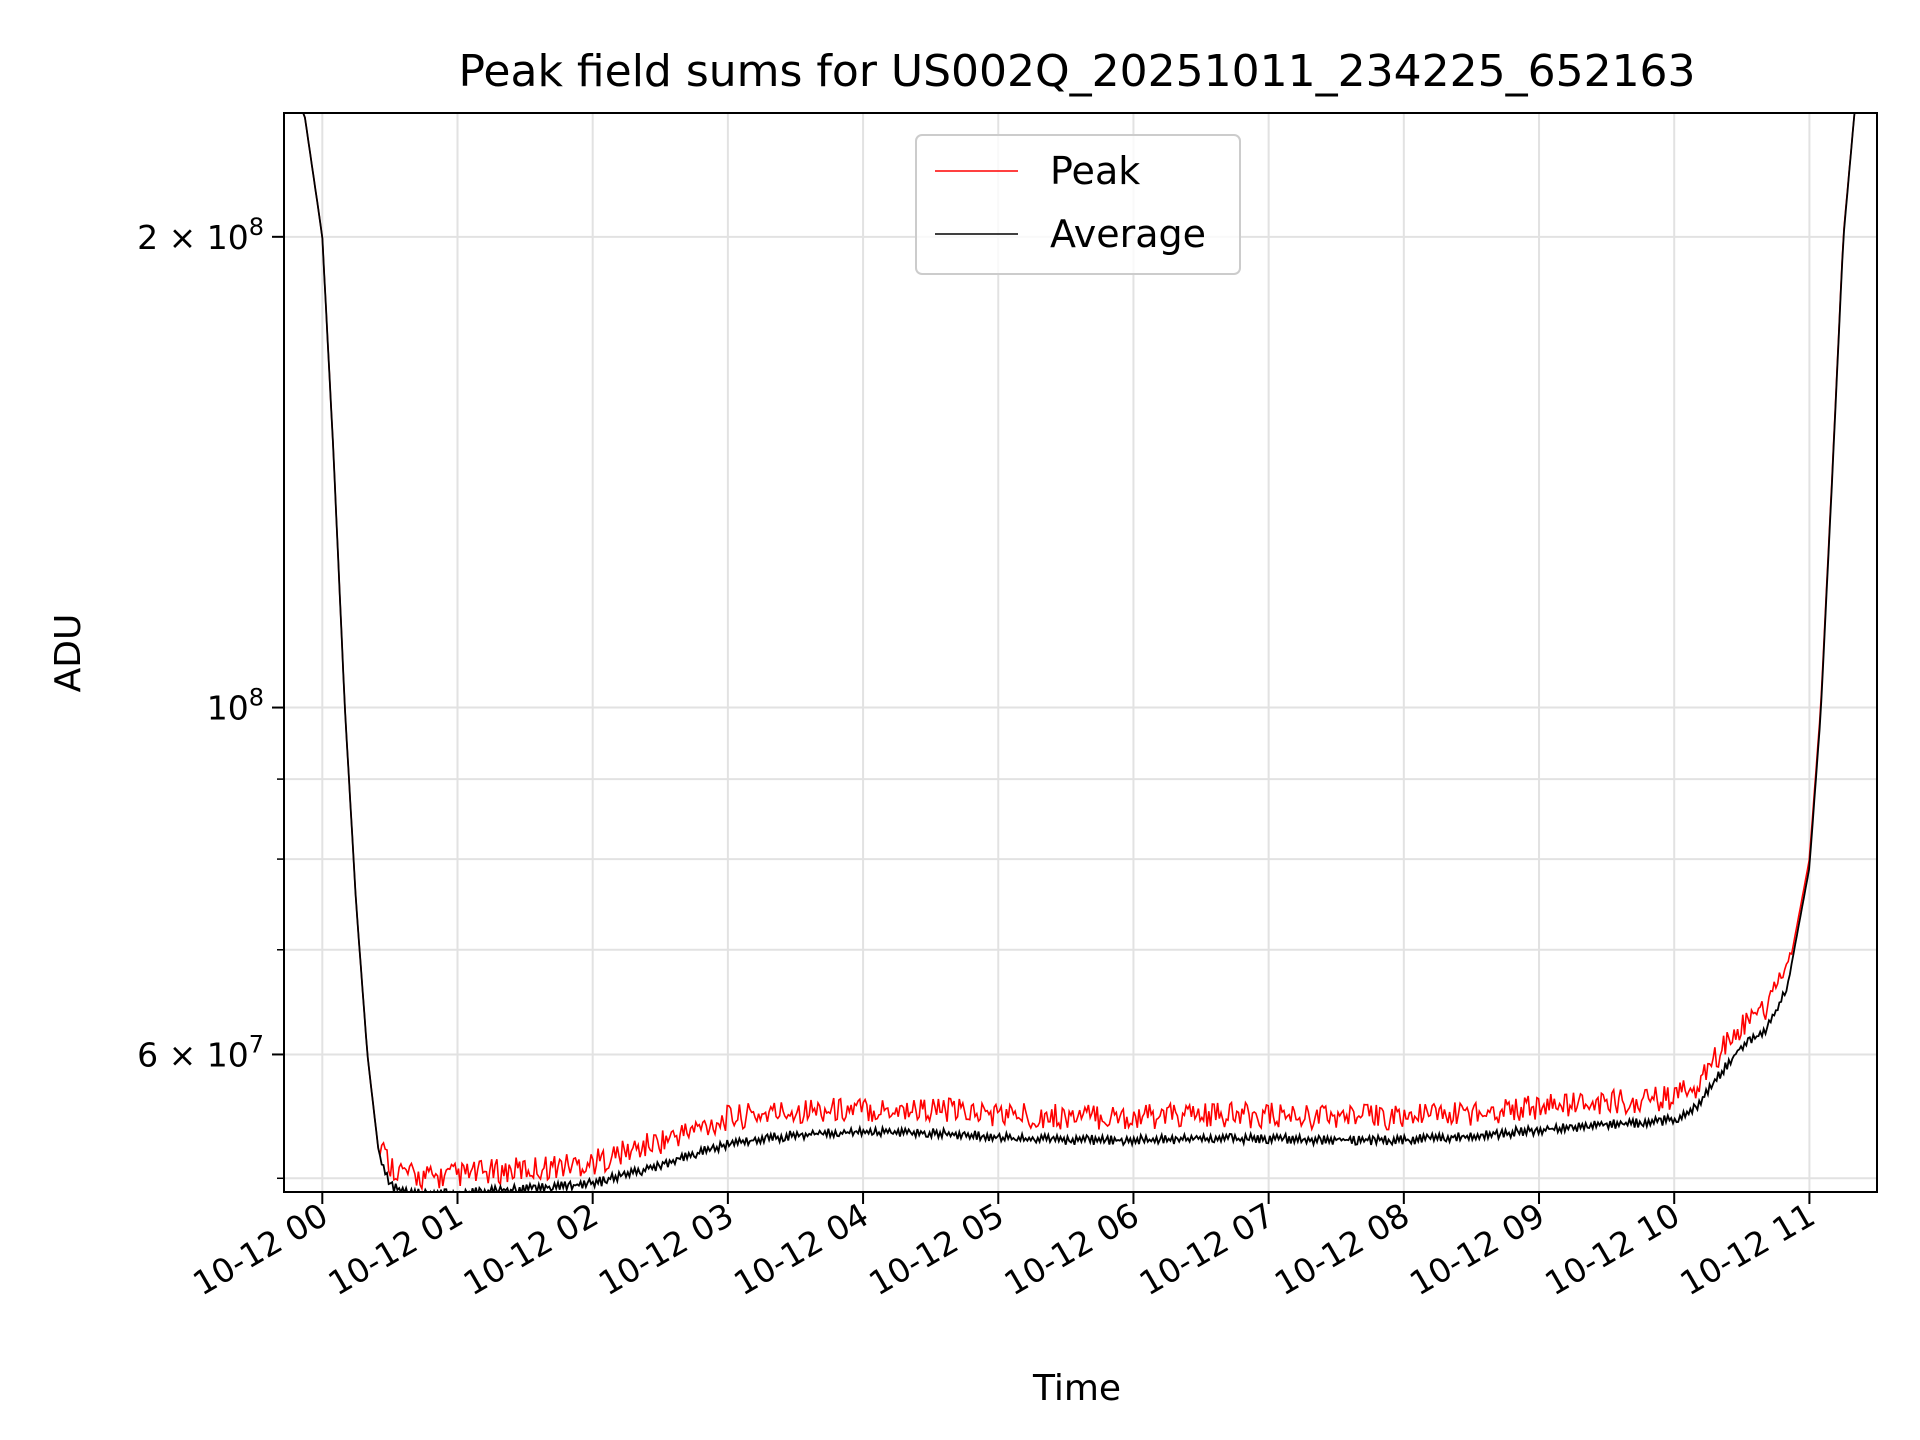  I want to click on legend-label-average: Average, so click(1128, 234).